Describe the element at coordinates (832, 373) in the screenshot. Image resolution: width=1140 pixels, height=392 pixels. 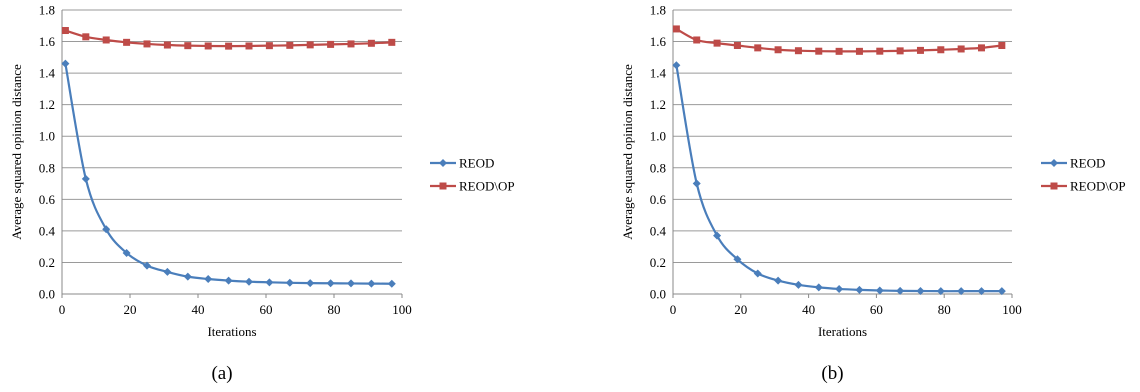
I see `panel-label: (b)` at that location.